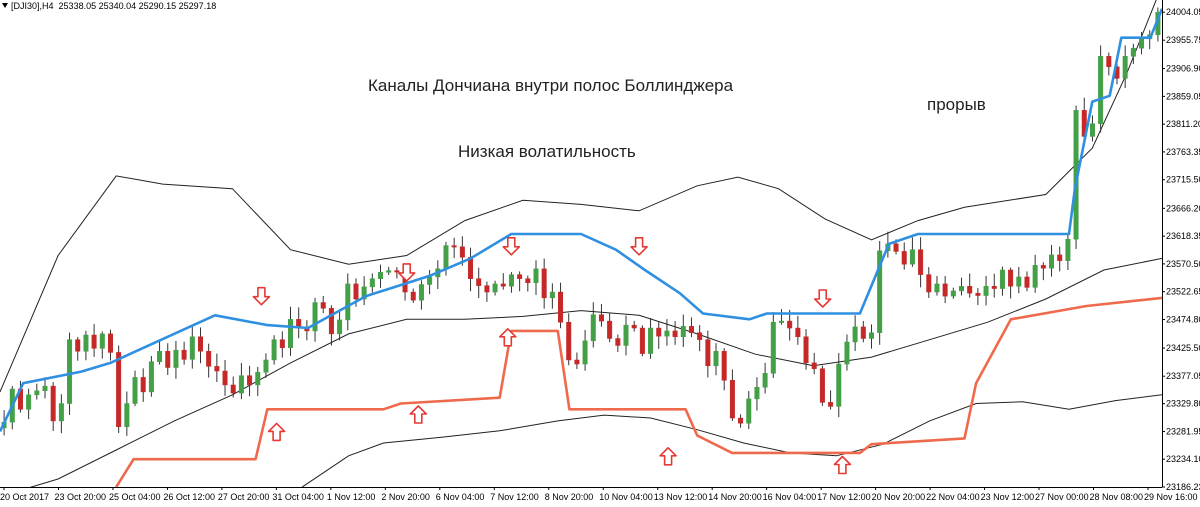 Image resolution: width=1200 pixels, height=507 pixels. What do you see at coordinates (1183, 319) in the screenshot?
I see `y-tick-label: 23474.80` at bounding box center [1183, 319].